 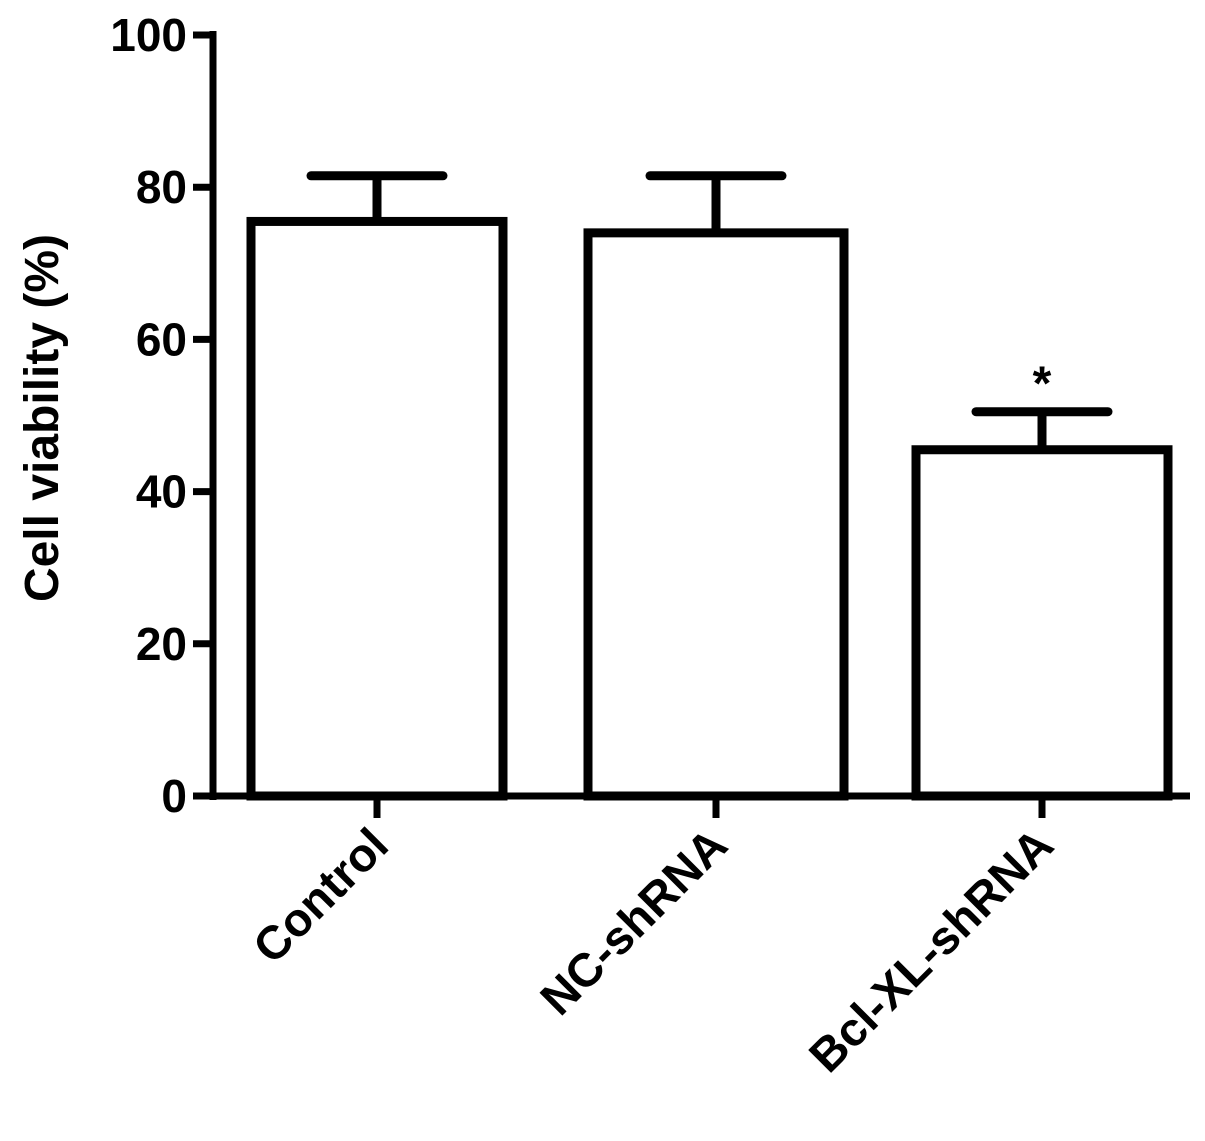 I want to click on x-tick-label: Bcl-XL-shRNA, so click(x=930, y=950).